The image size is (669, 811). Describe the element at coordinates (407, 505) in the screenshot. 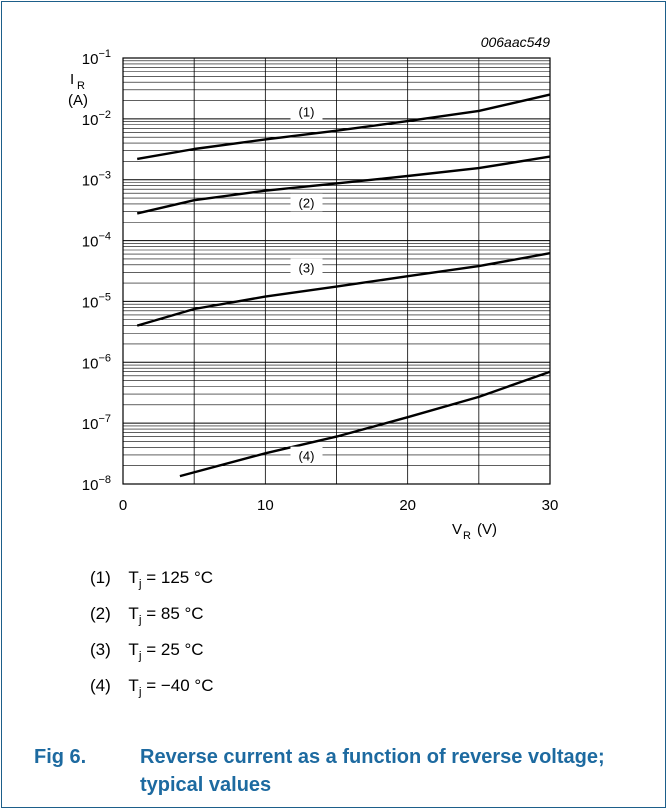

I see `x-tick-label: 20` at that location.